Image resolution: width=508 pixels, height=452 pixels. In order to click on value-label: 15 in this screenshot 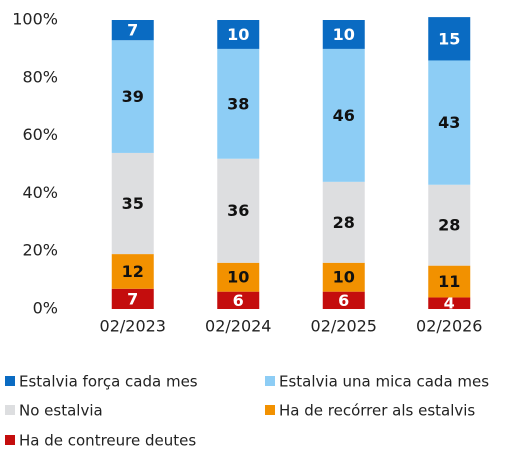, I will do `click(449, 38)`.